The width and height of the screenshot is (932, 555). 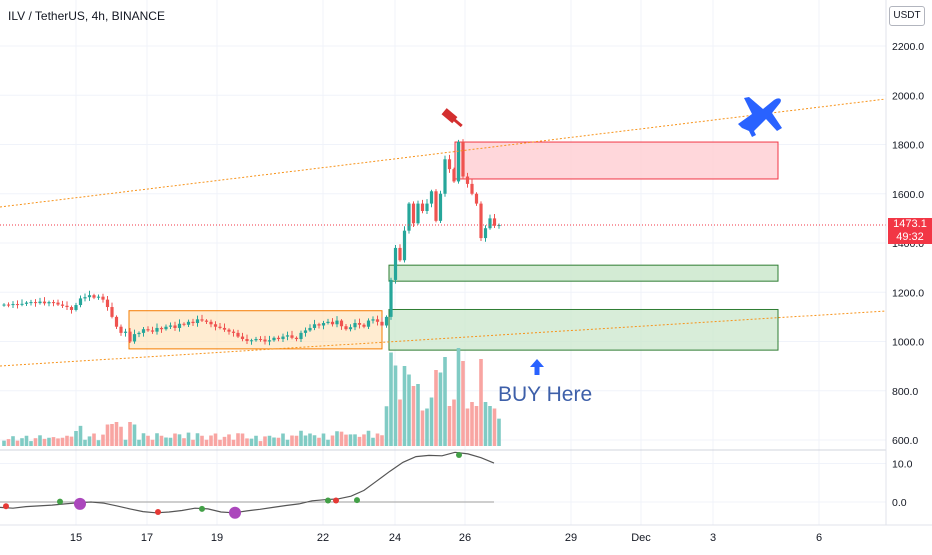 What do you see at coordinates (908, 343) in the screenshot?
I see `y-tick-label: 1000.0` at bounding box center [908, 343].